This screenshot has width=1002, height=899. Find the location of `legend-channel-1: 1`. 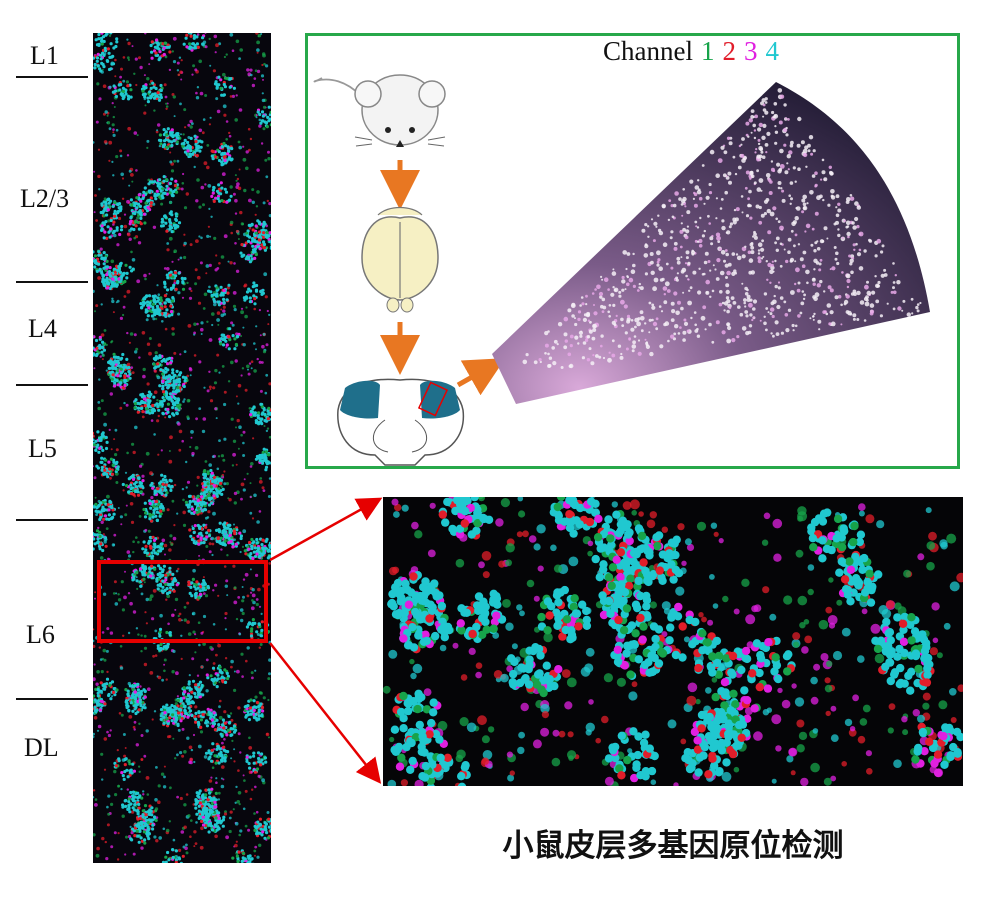

legend-channel-1: 1 is located at coordinates (707, 51).